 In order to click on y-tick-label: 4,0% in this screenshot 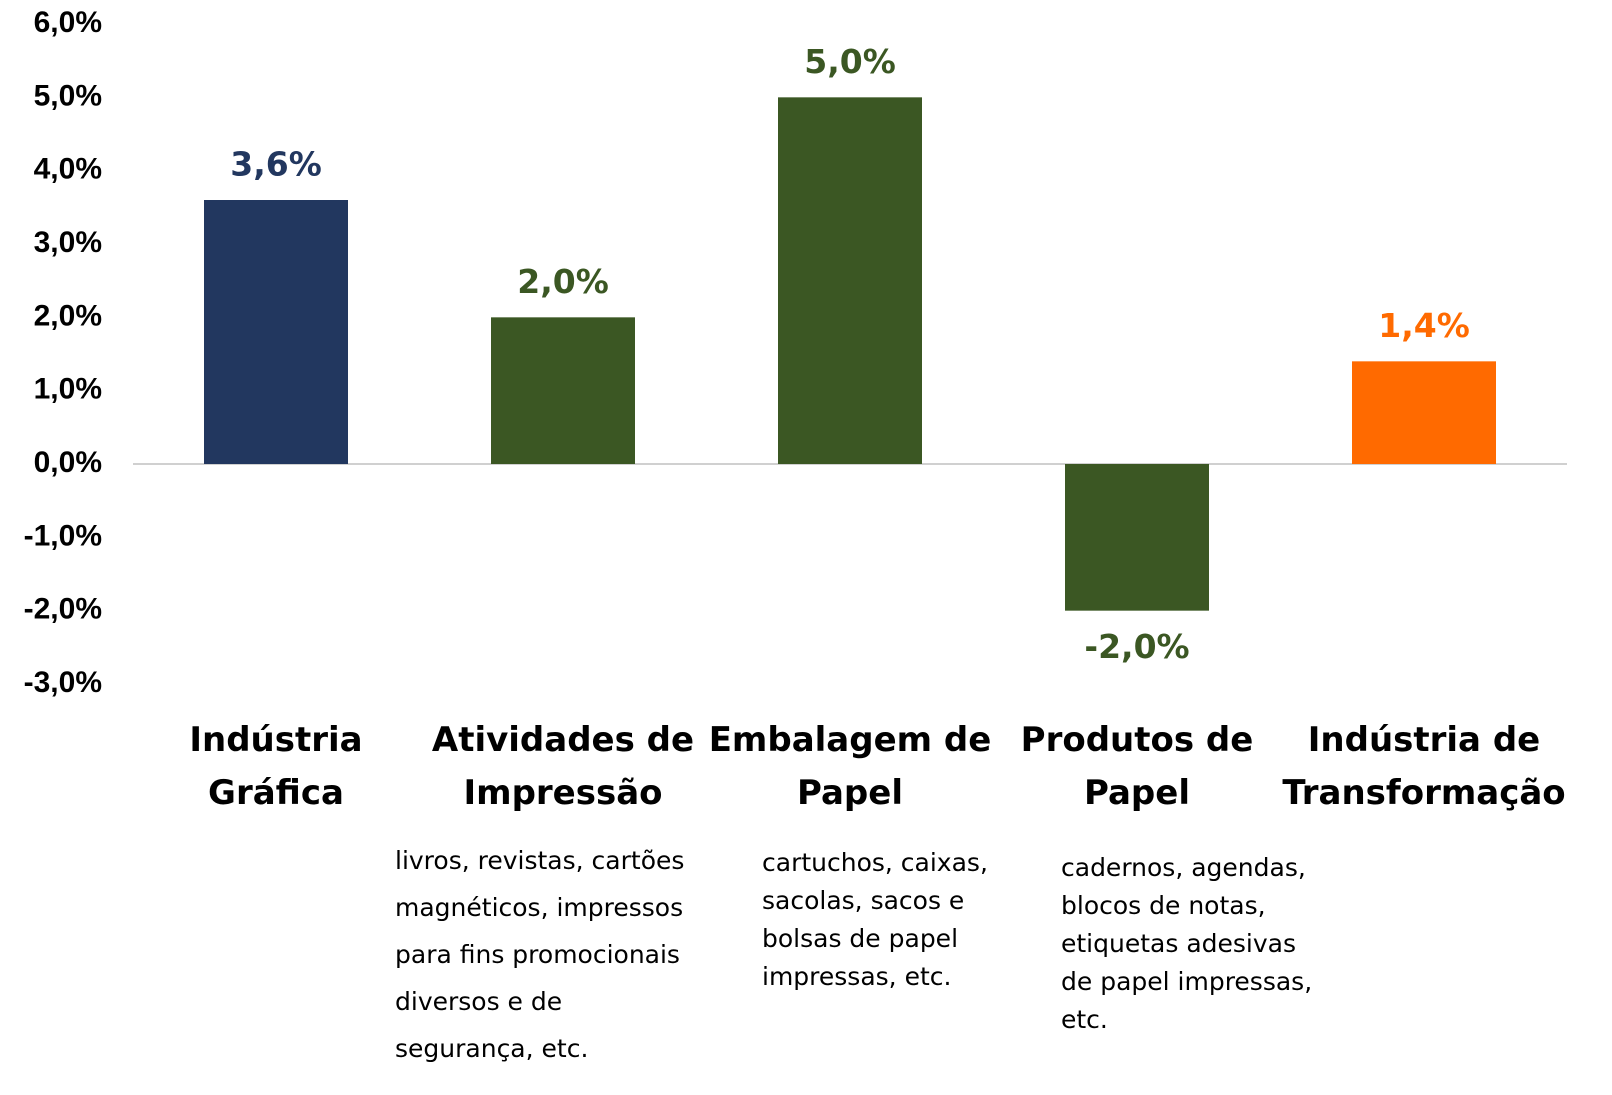, I will do `click(68, 169)`.